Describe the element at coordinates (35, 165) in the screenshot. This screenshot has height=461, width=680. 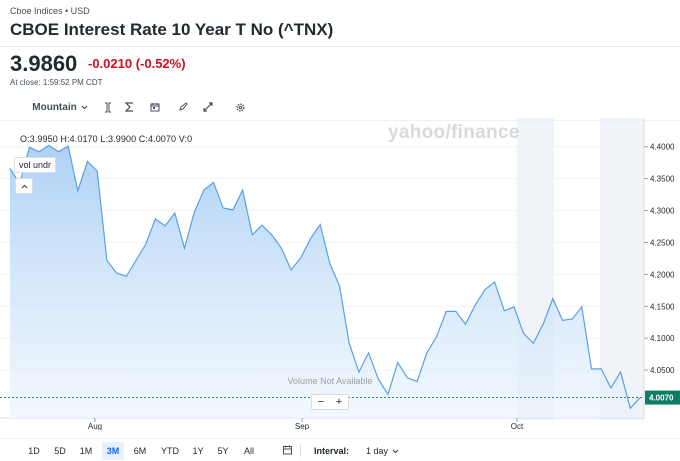
I see `study-legend-chip: vol undr` at that location.